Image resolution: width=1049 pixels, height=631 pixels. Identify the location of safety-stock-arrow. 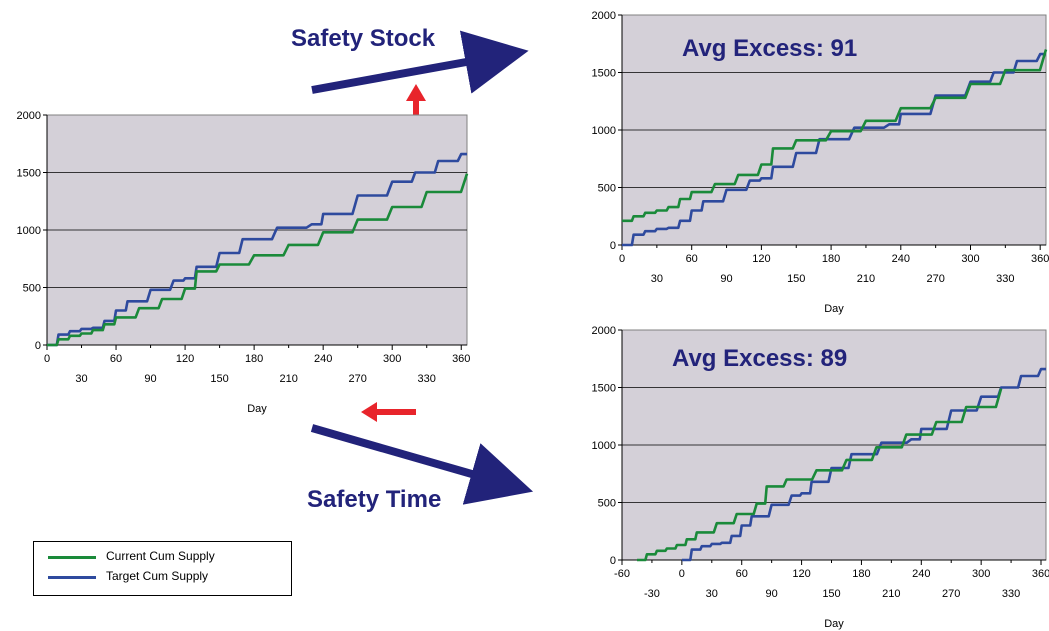
(420, 62).